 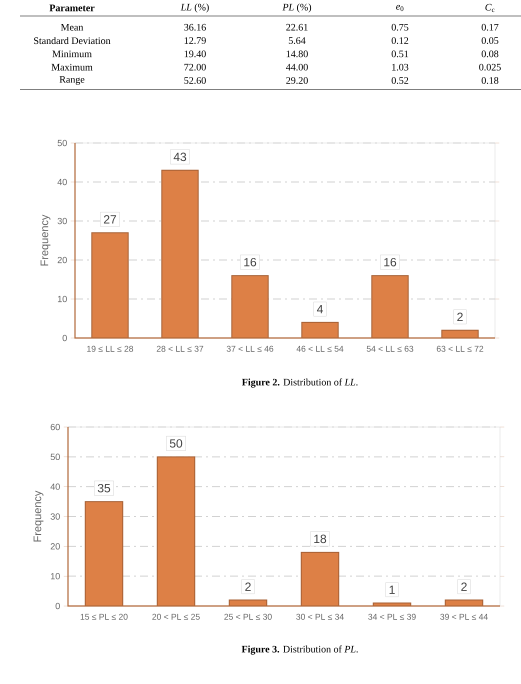 I want to click on text: 0.18, so click(x=490, y=80).